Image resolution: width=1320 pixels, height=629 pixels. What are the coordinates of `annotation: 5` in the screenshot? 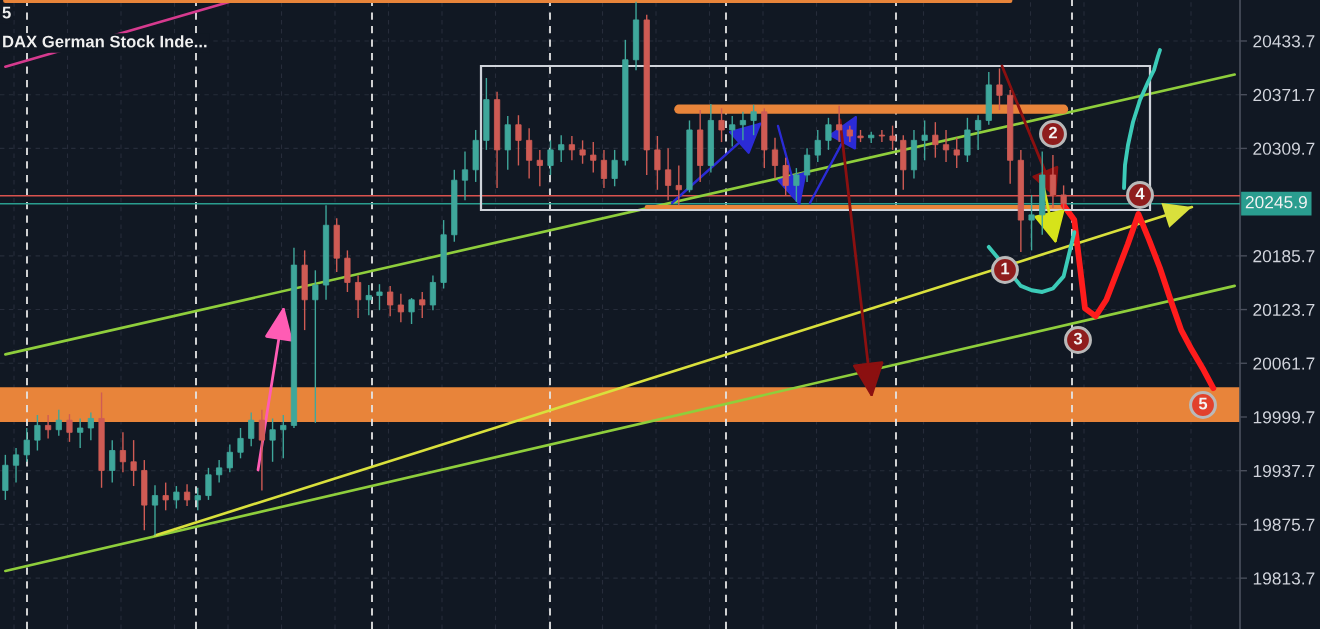 It's located at (6, 12).